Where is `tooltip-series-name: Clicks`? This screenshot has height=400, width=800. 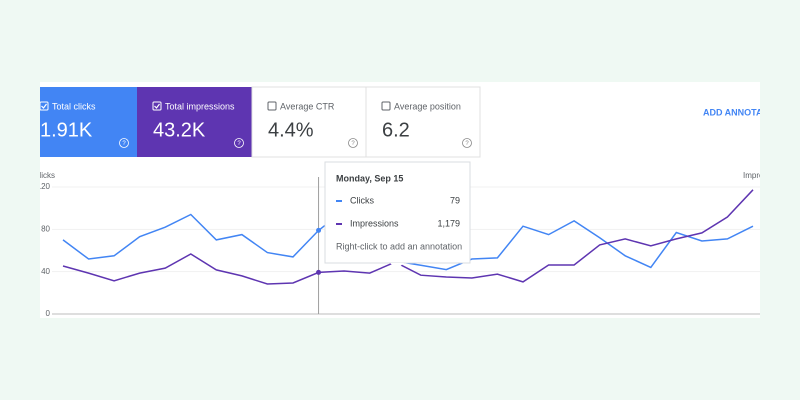 tooltip-series-name: Clicks is located at coordinates (362, 200).